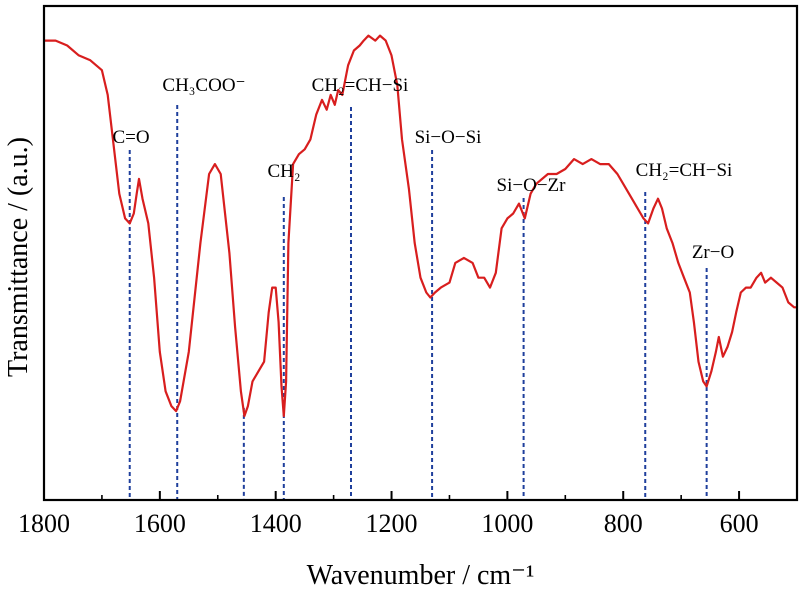 The image size is (800, 591). I want to click on marker-label: Zr−O, so click(713, 252).